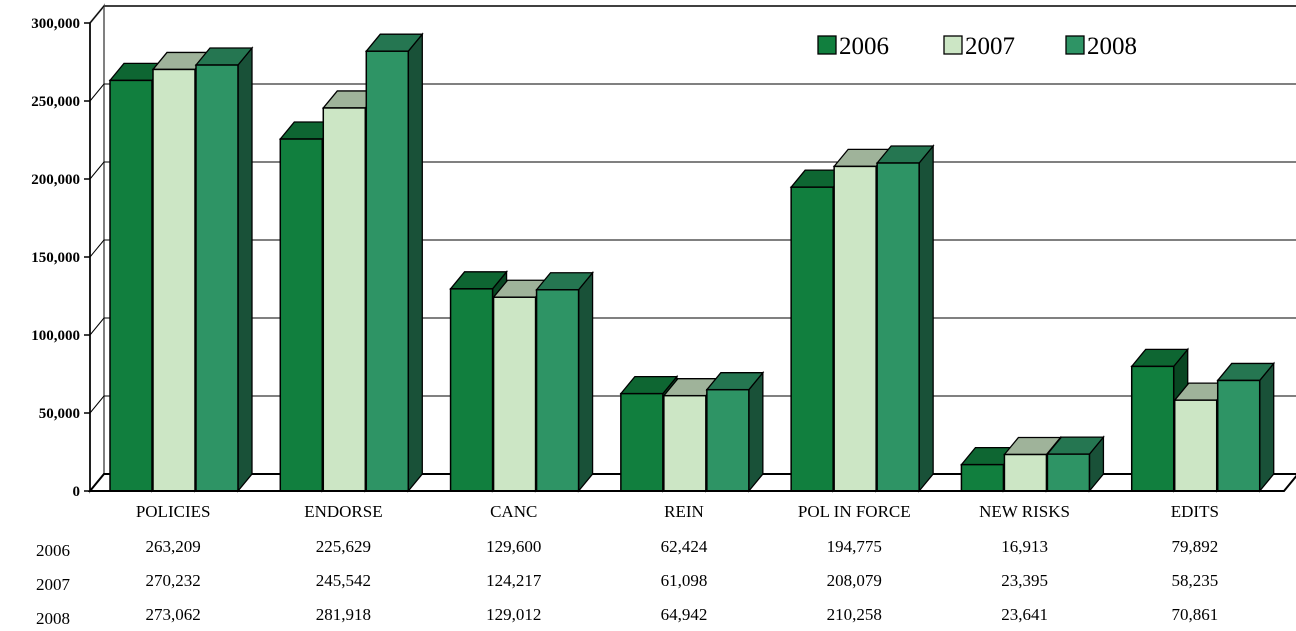 The width and height of the screenshot is (1296, 631). Describe the element at coordinates (55, 102) in the screenshot. I see `y-tick-label: 250,000` at that location.